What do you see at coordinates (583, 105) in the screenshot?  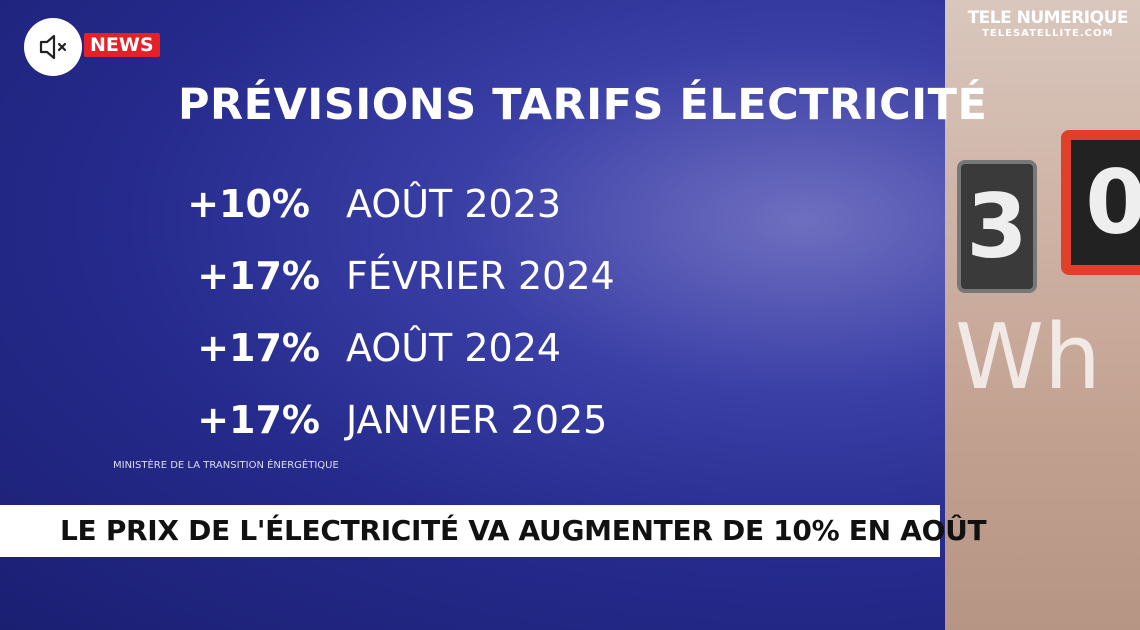 I see `title: PRÉVISIONS TARIFS ÉLECTRICITÉ` at bounding box center [583, 105].